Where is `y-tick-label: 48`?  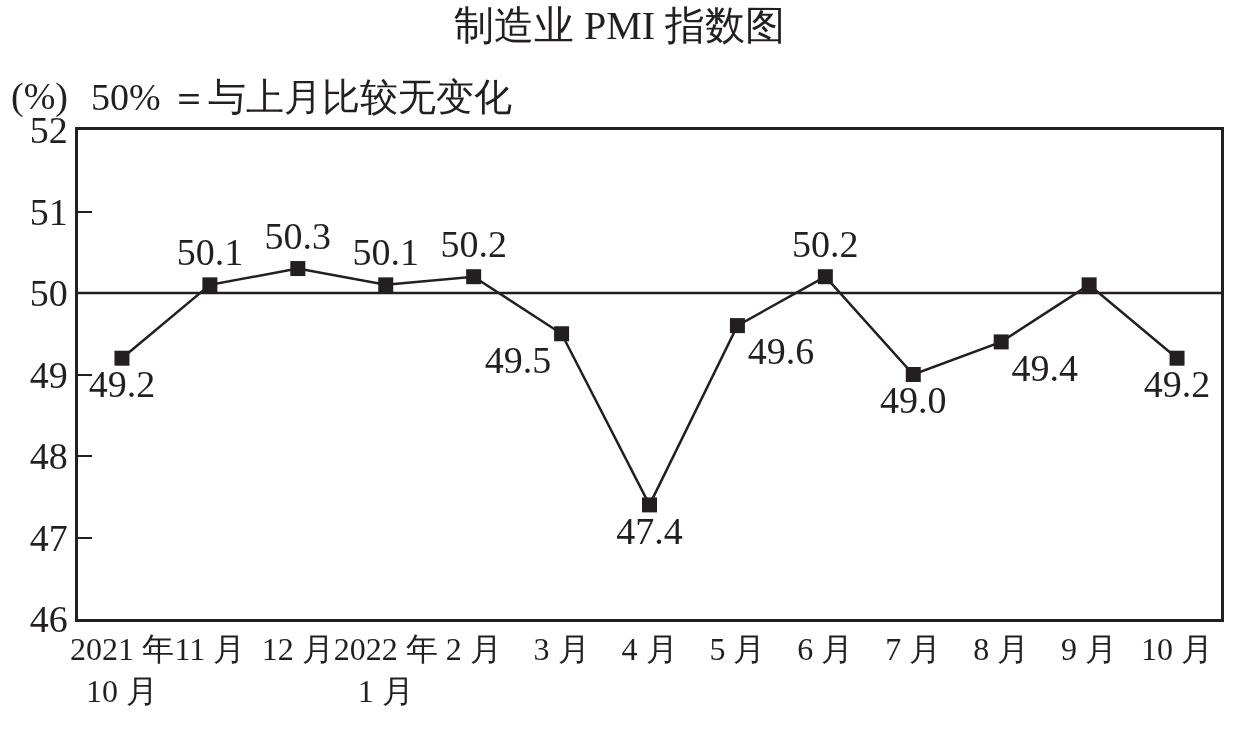
y-tick-label: 48 is located at coordinates (48, 456).